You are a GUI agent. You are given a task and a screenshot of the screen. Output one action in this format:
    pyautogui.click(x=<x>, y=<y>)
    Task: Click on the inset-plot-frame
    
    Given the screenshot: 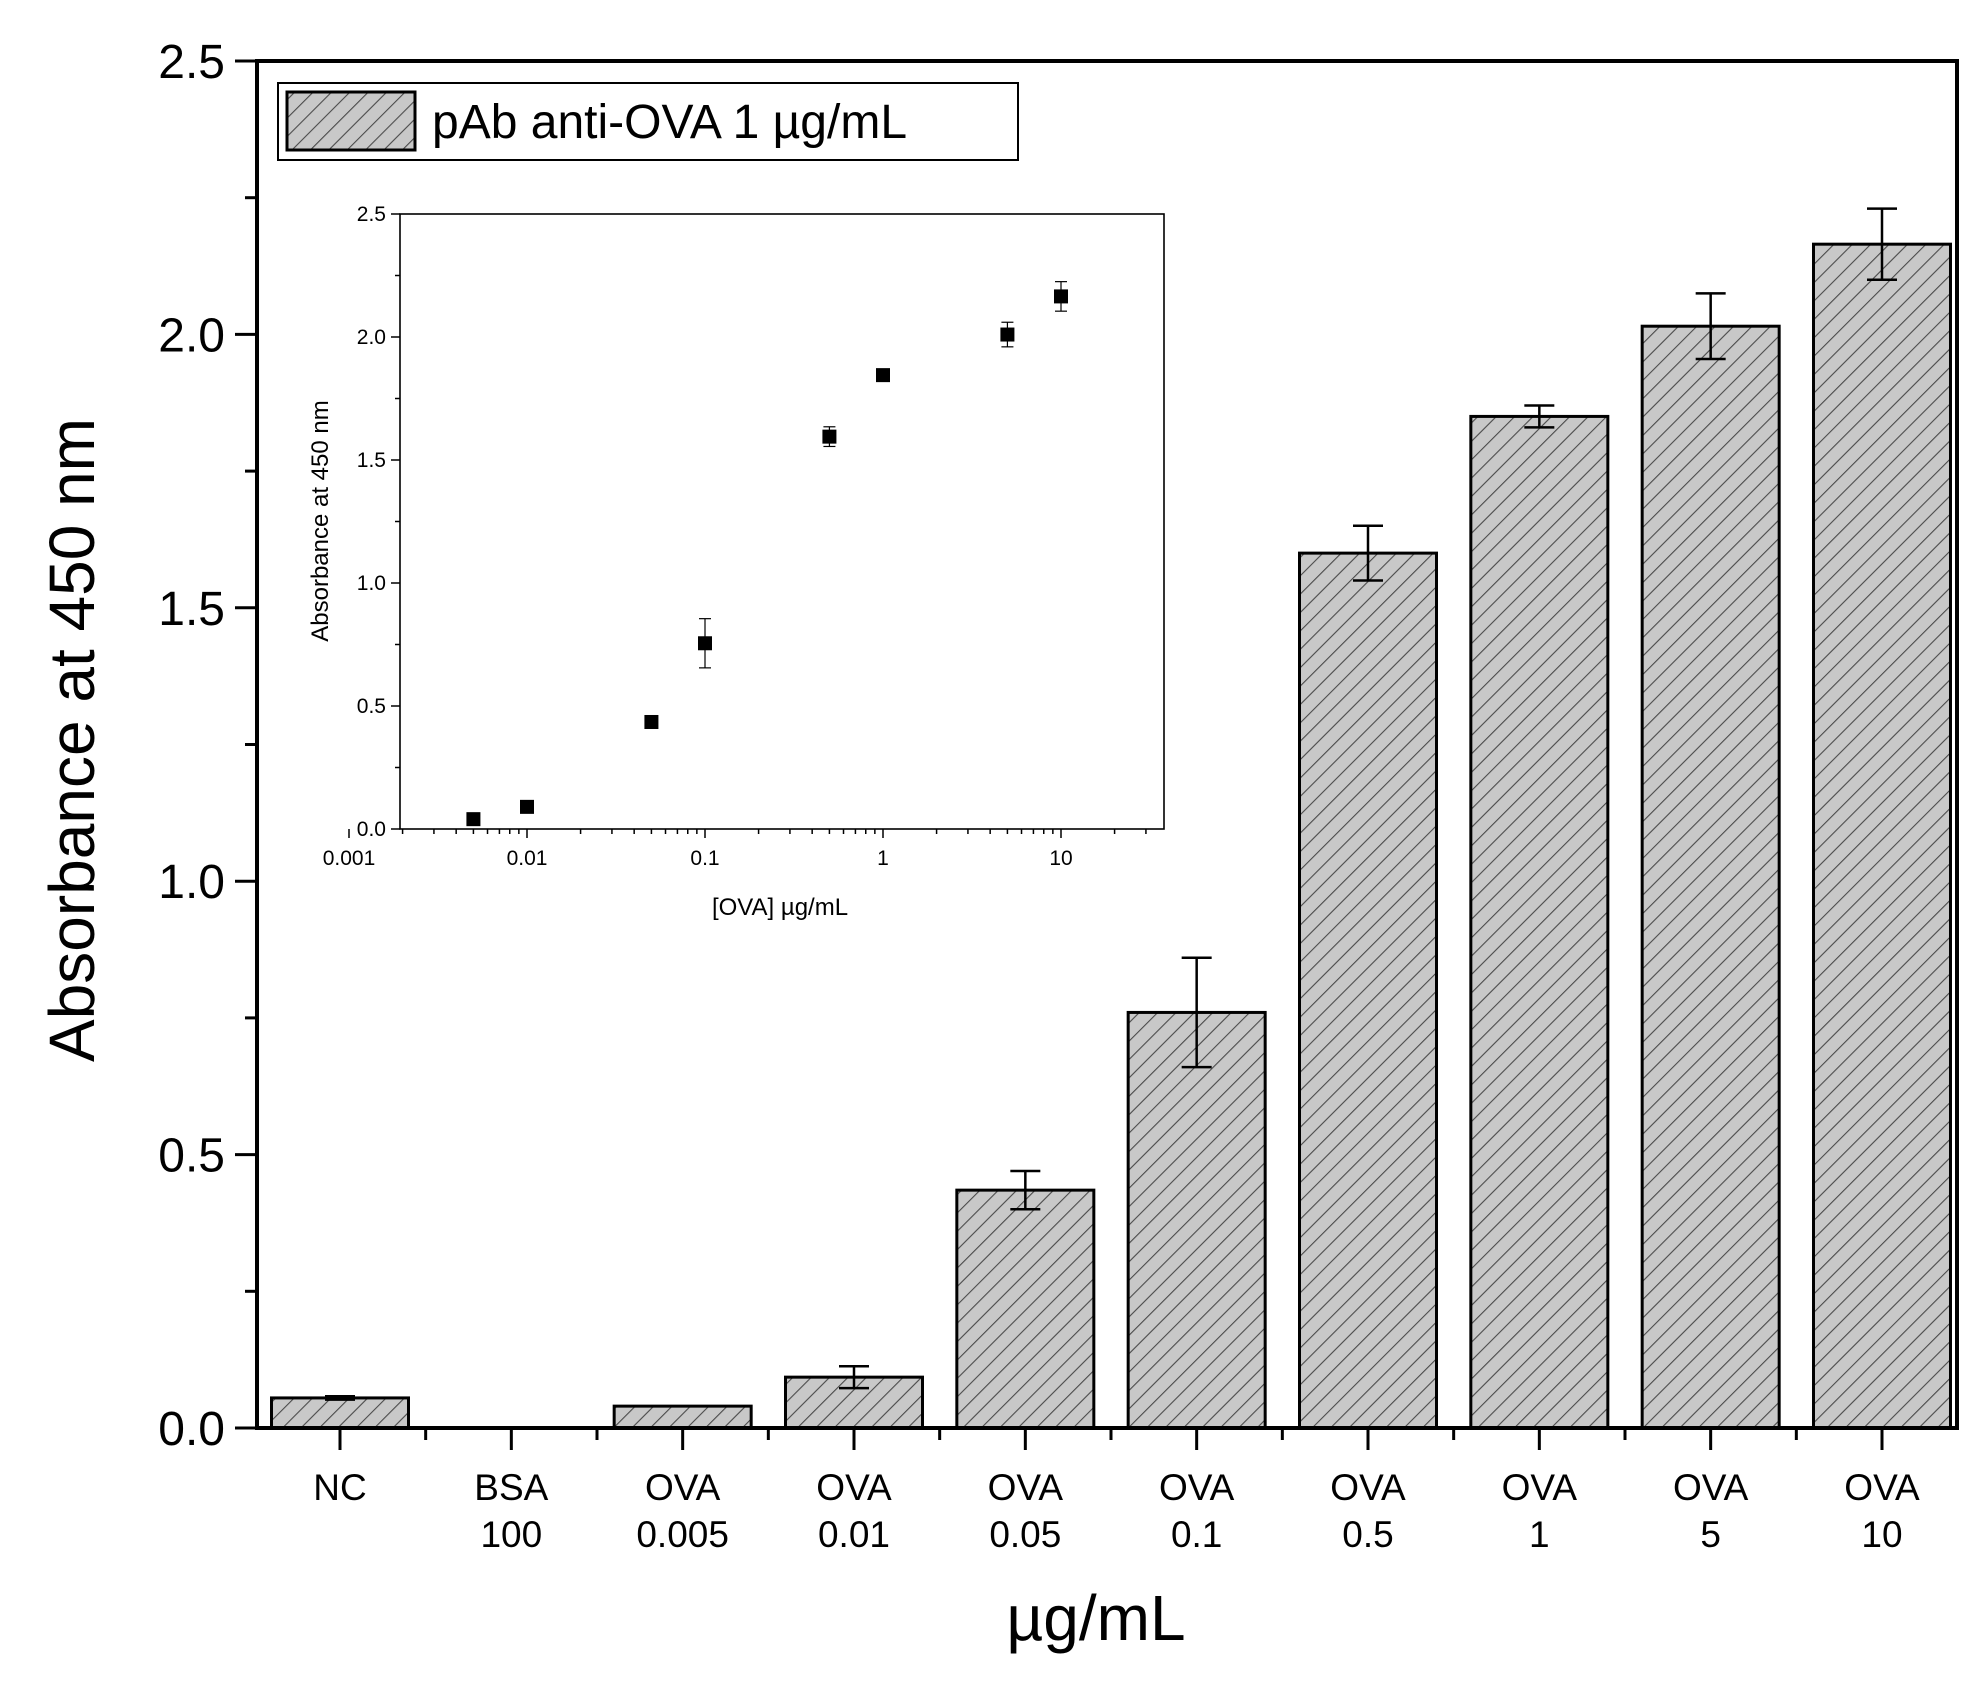 What is the action you would take?
    pyautogui.click(x=782, y=521)
    